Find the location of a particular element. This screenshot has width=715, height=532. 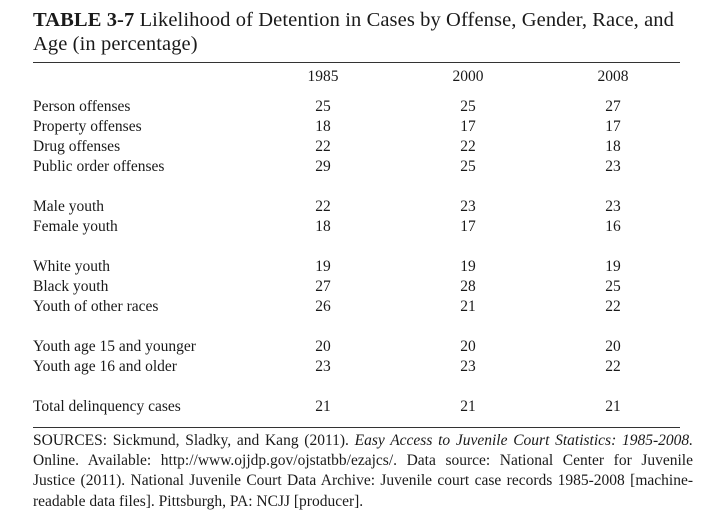

row-label: Black youth is located at coordinates (71, 286).